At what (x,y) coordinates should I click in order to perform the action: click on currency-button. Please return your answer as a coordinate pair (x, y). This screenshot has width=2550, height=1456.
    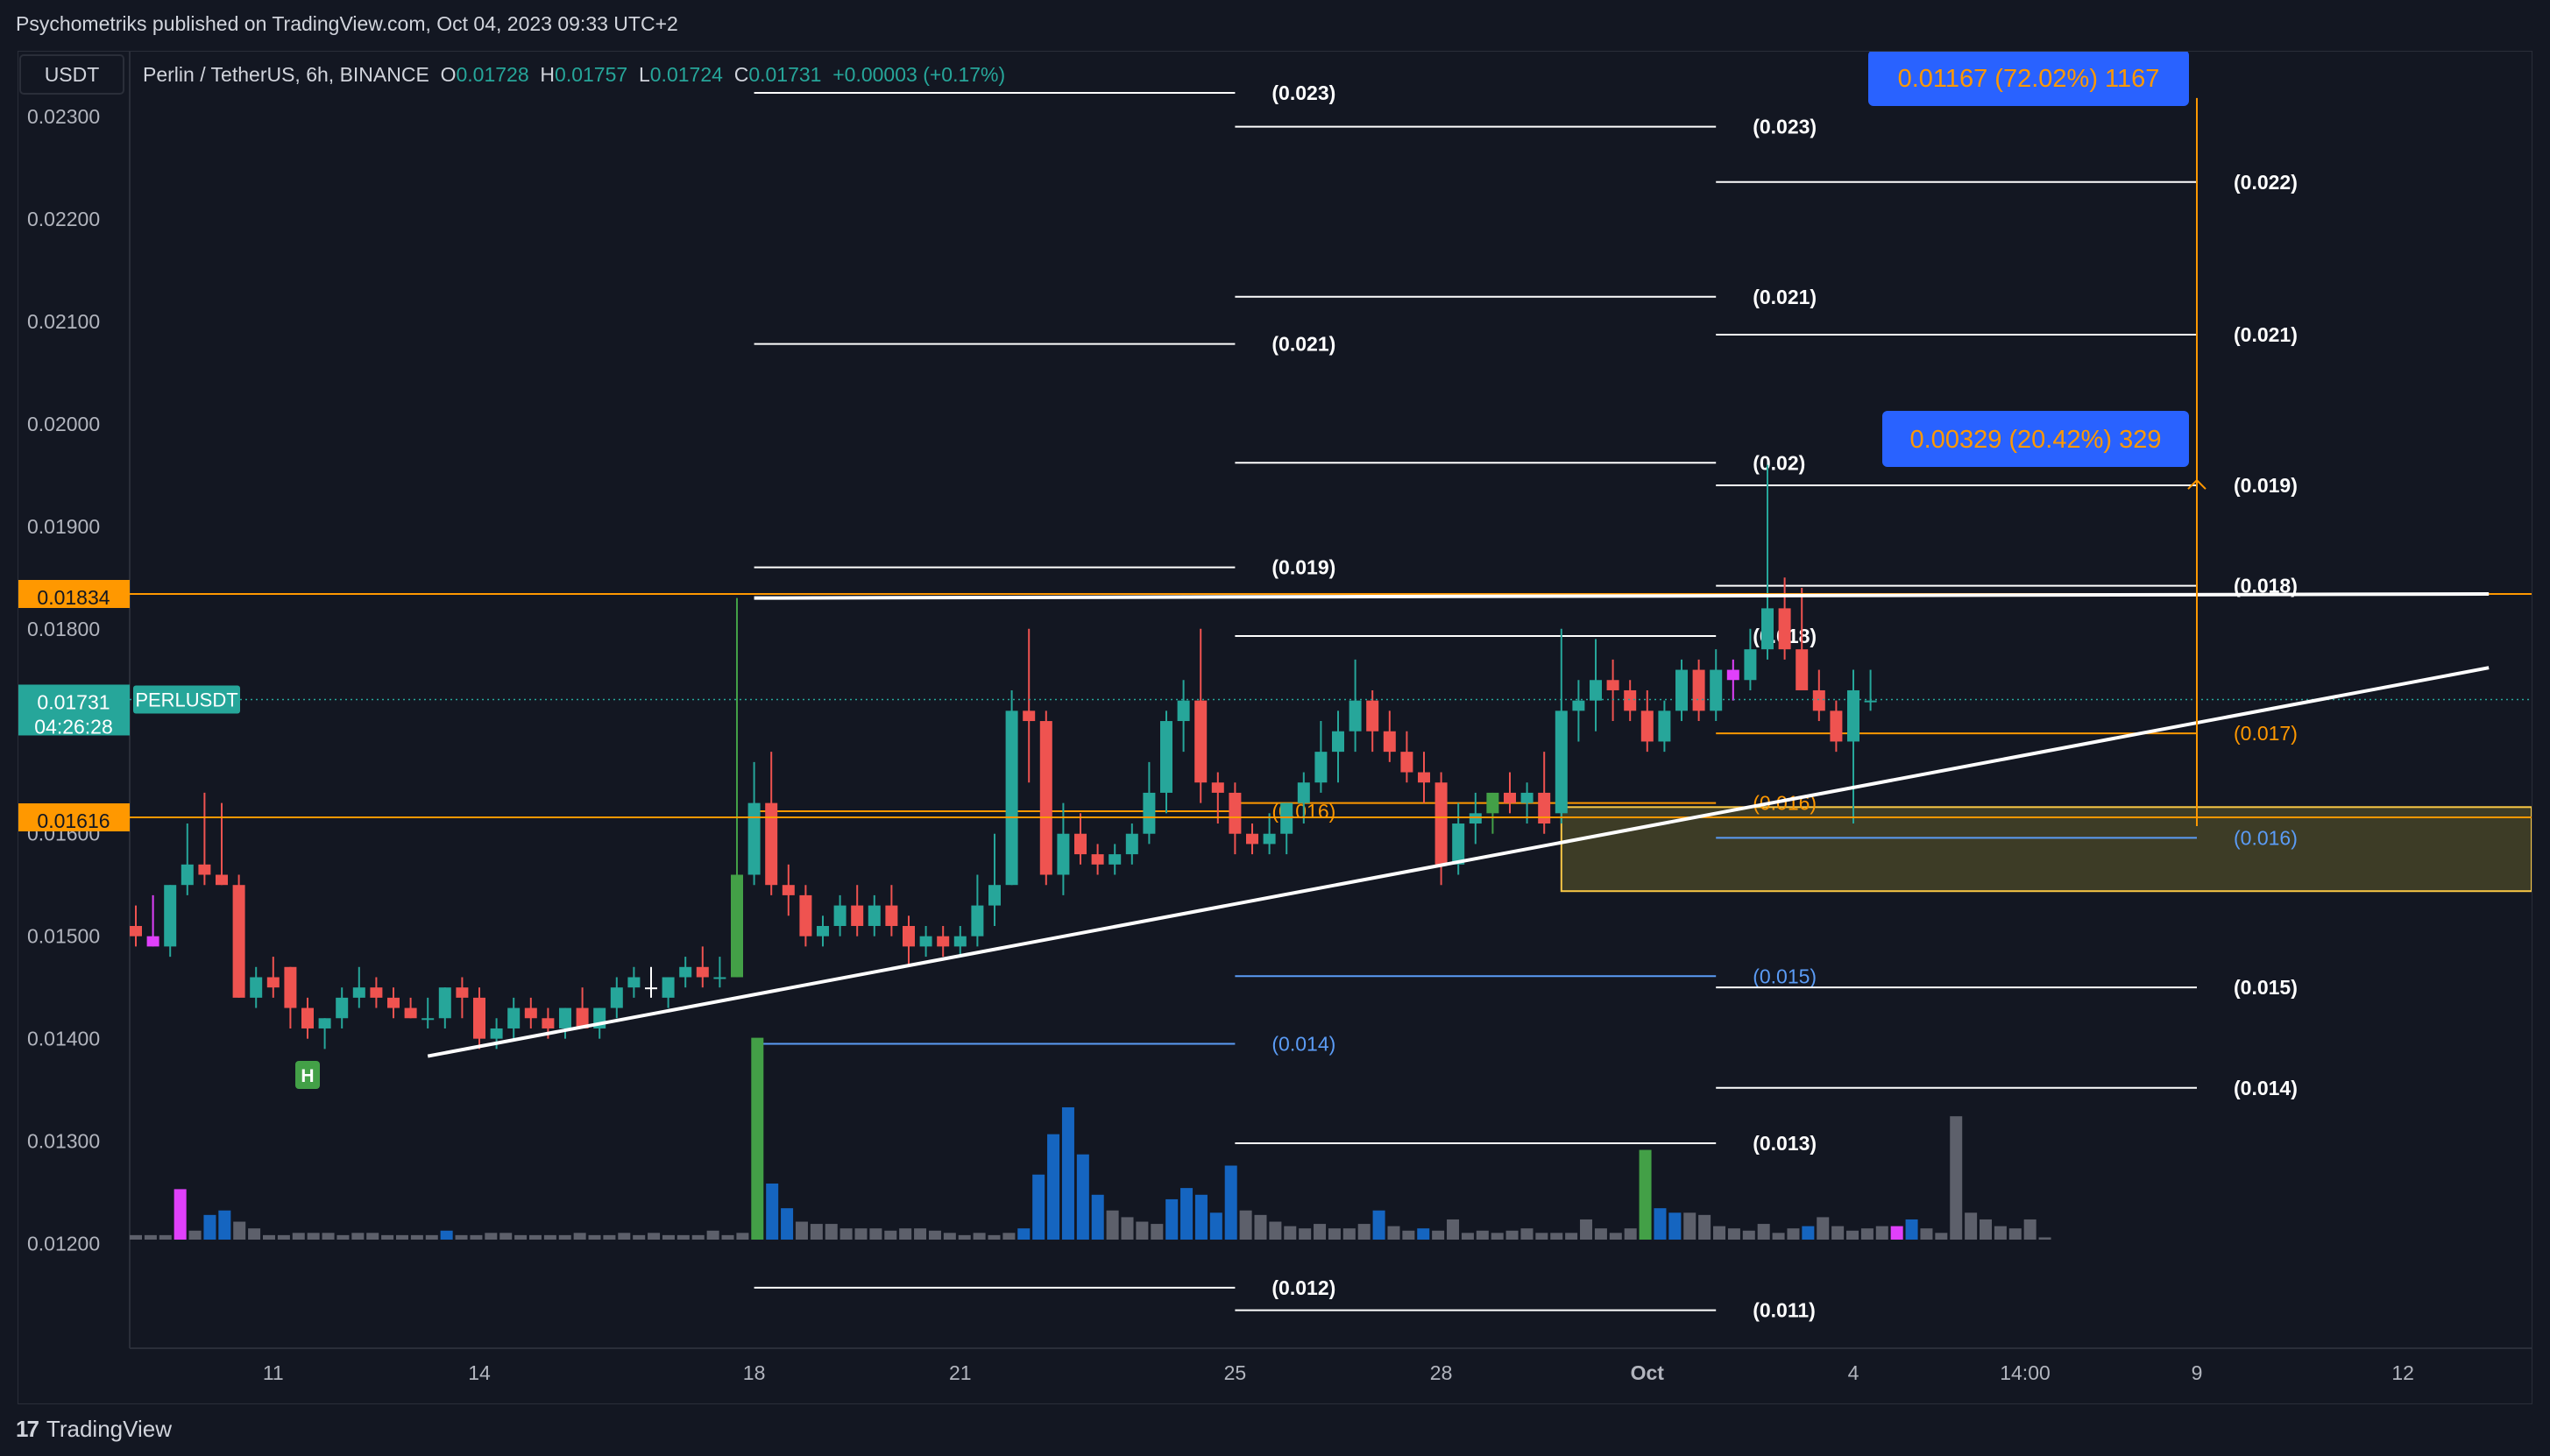
    Looking at the image, I should click on (71, 74).